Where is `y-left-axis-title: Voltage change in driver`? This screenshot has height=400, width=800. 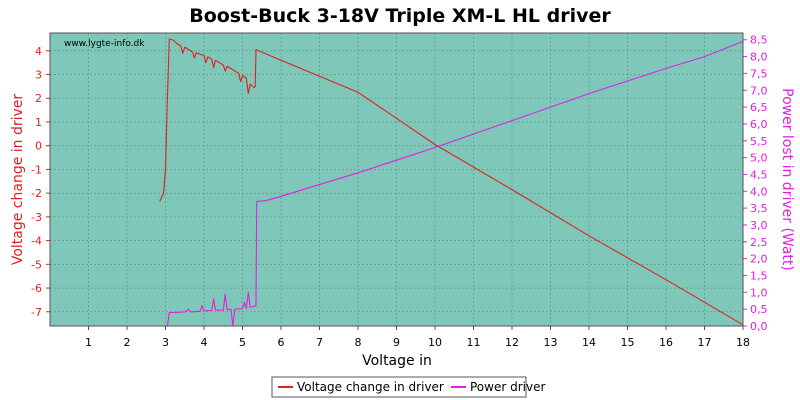
y-left-axis-title: Voltage change in driver is located at coordinates (18, 180).